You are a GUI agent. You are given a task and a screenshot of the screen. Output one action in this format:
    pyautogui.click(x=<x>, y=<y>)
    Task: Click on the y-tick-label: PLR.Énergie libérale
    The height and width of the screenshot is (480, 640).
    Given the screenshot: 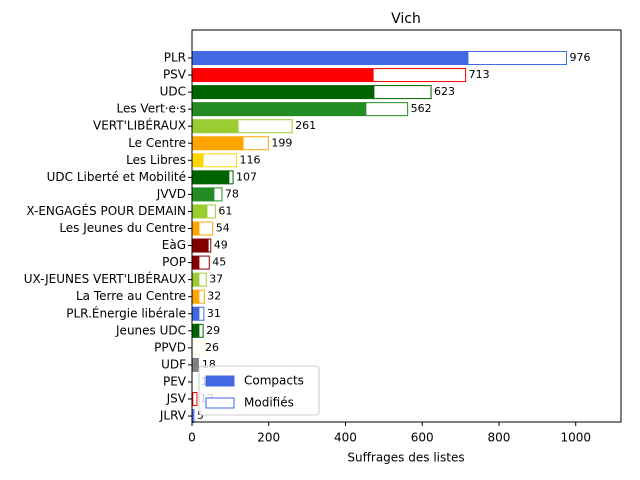 What is the action you would take?
    pyautogui.click(x=126, y=312)
    